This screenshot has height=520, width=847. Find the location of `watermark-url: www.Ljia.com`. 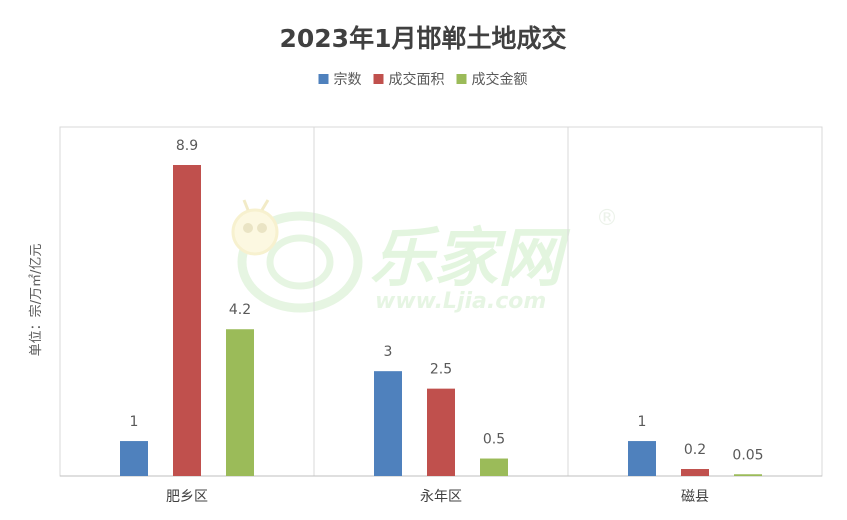

watermark-url: www.Ljia.com is located at coordinates (460, 301).